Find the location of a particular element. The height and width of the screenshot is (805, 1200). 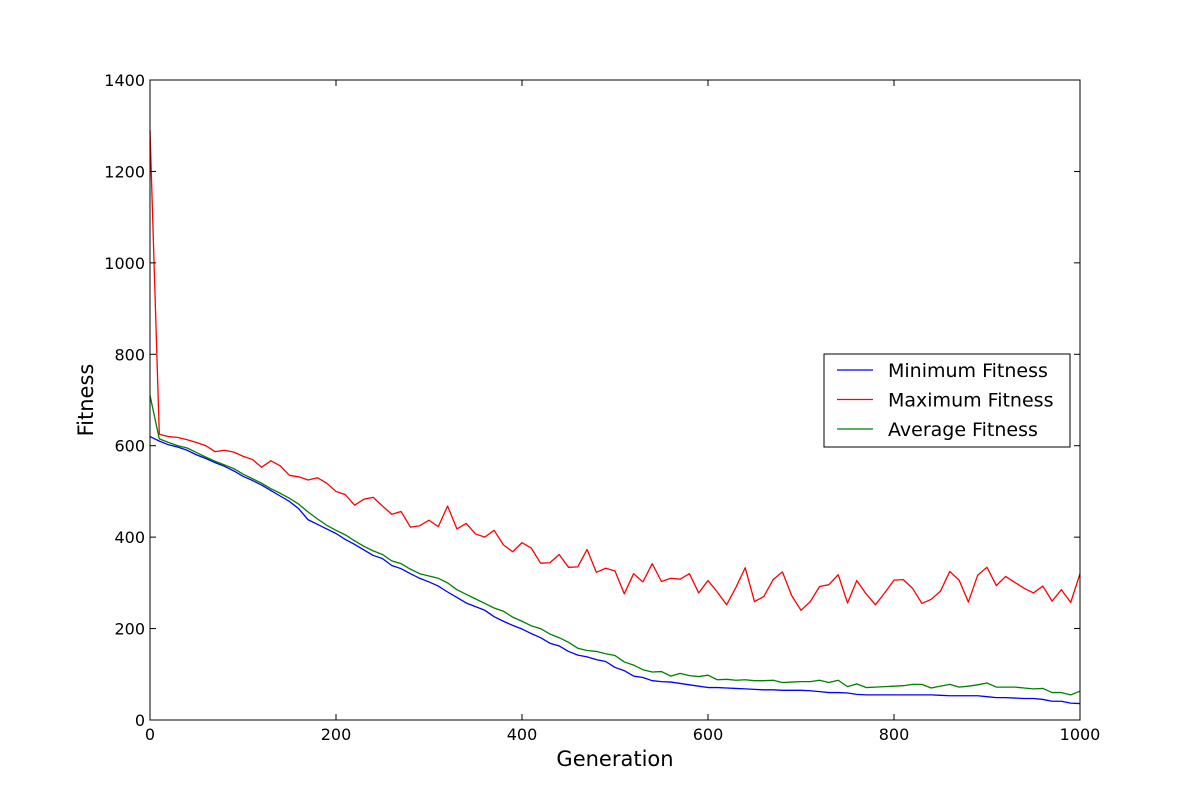

x-tick-label: 1000 is located at coordinates (1080, 734).